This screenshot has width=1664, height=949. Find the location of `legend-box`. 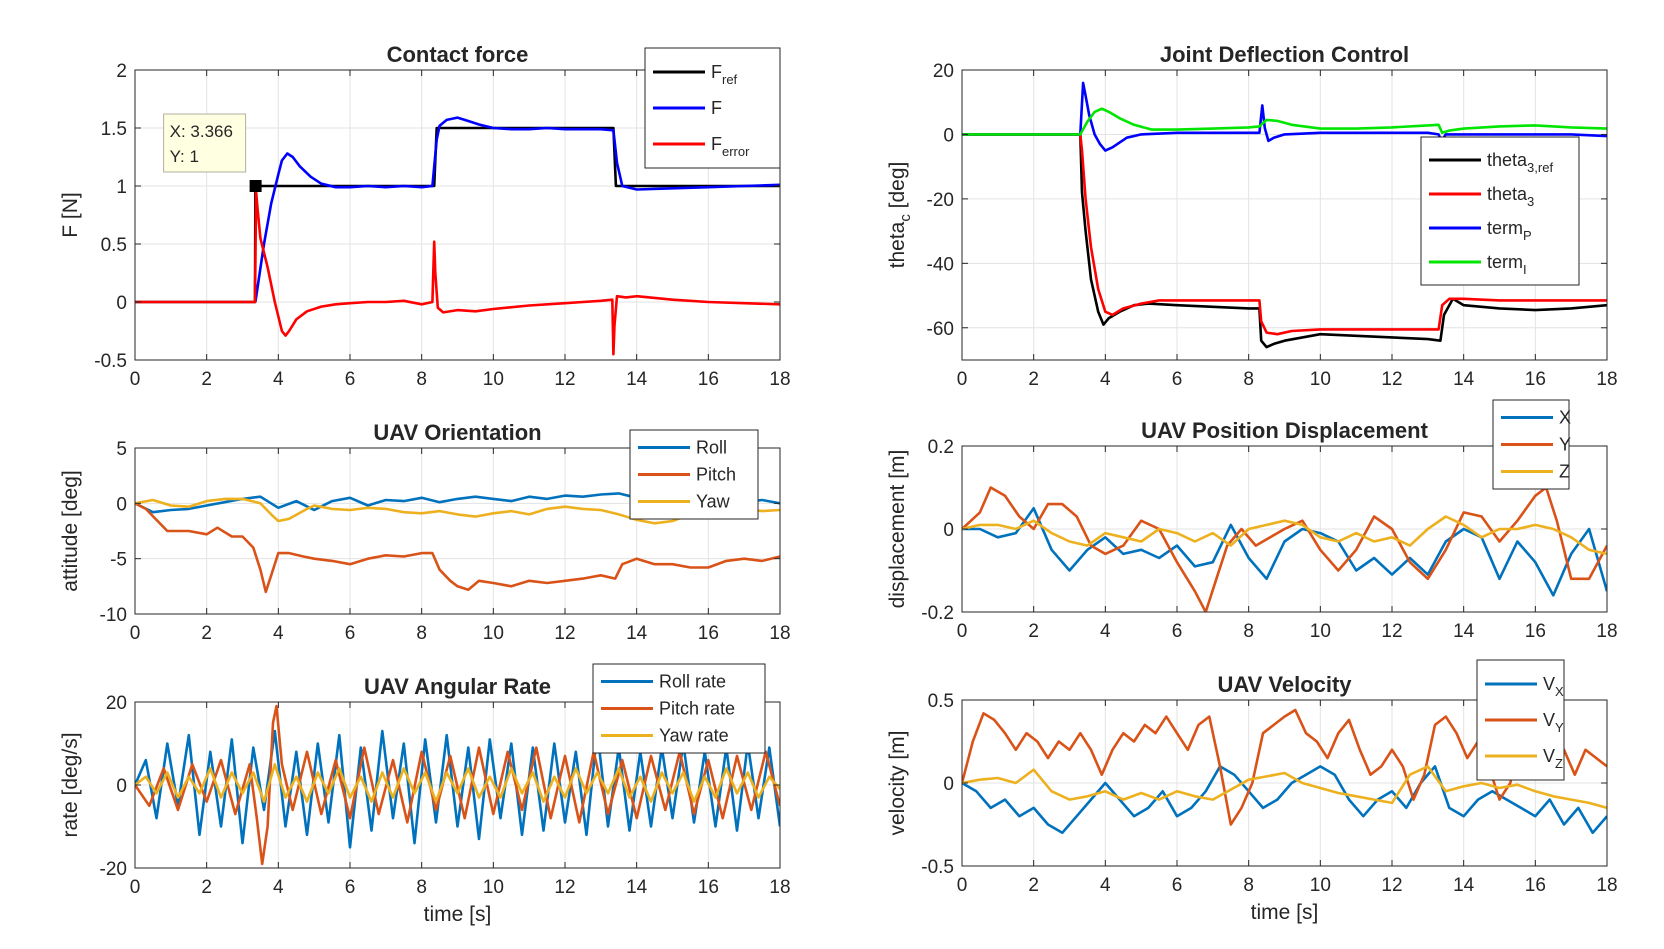

legend-box is located at coordinates (1500, 211).